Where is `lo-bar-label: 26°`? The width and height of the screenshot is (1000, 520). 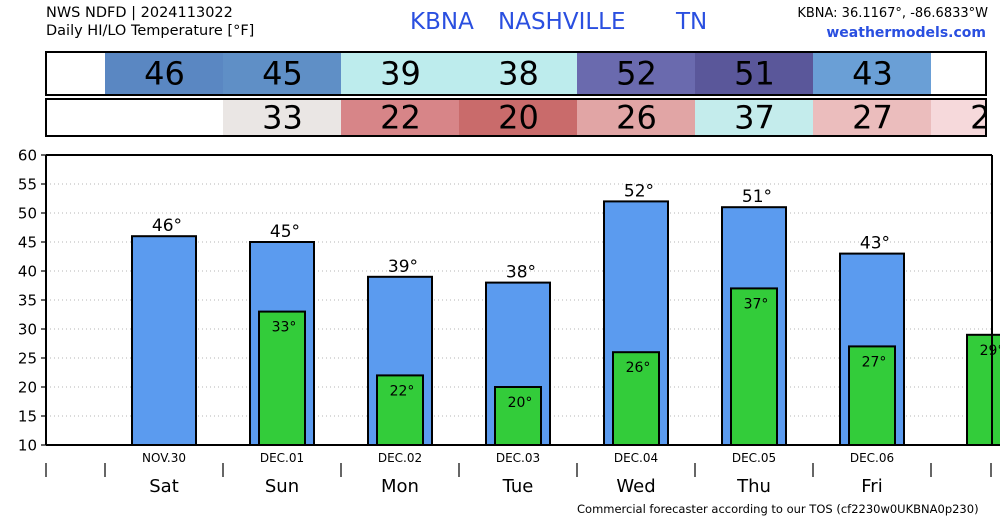 lo-bar-label: 26° is located at coordinates (638, 368).